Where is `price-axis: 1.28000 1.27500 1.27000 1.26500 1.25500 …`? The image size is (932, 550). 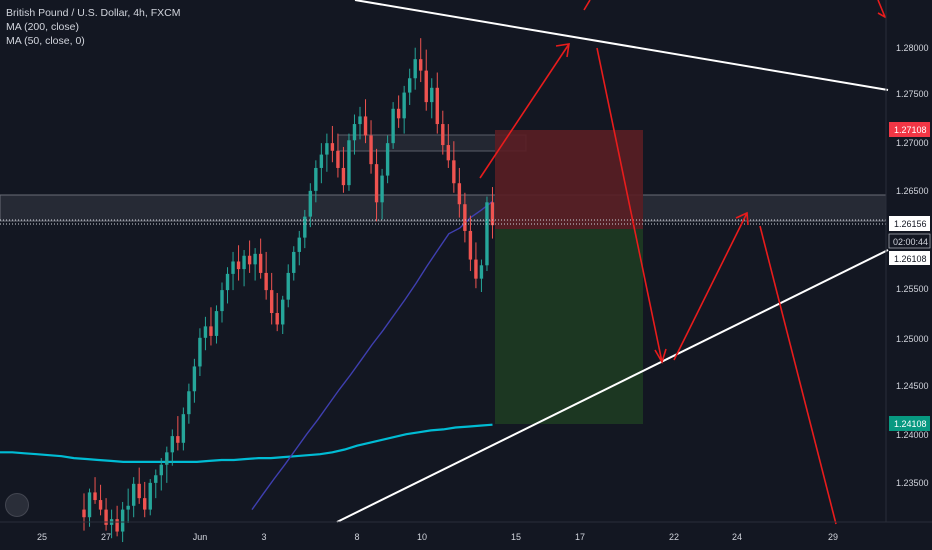
price-axis: 1.28000 1.27500 1.27000 1.26500 1.25500 … is located at coordinates (908, 261).